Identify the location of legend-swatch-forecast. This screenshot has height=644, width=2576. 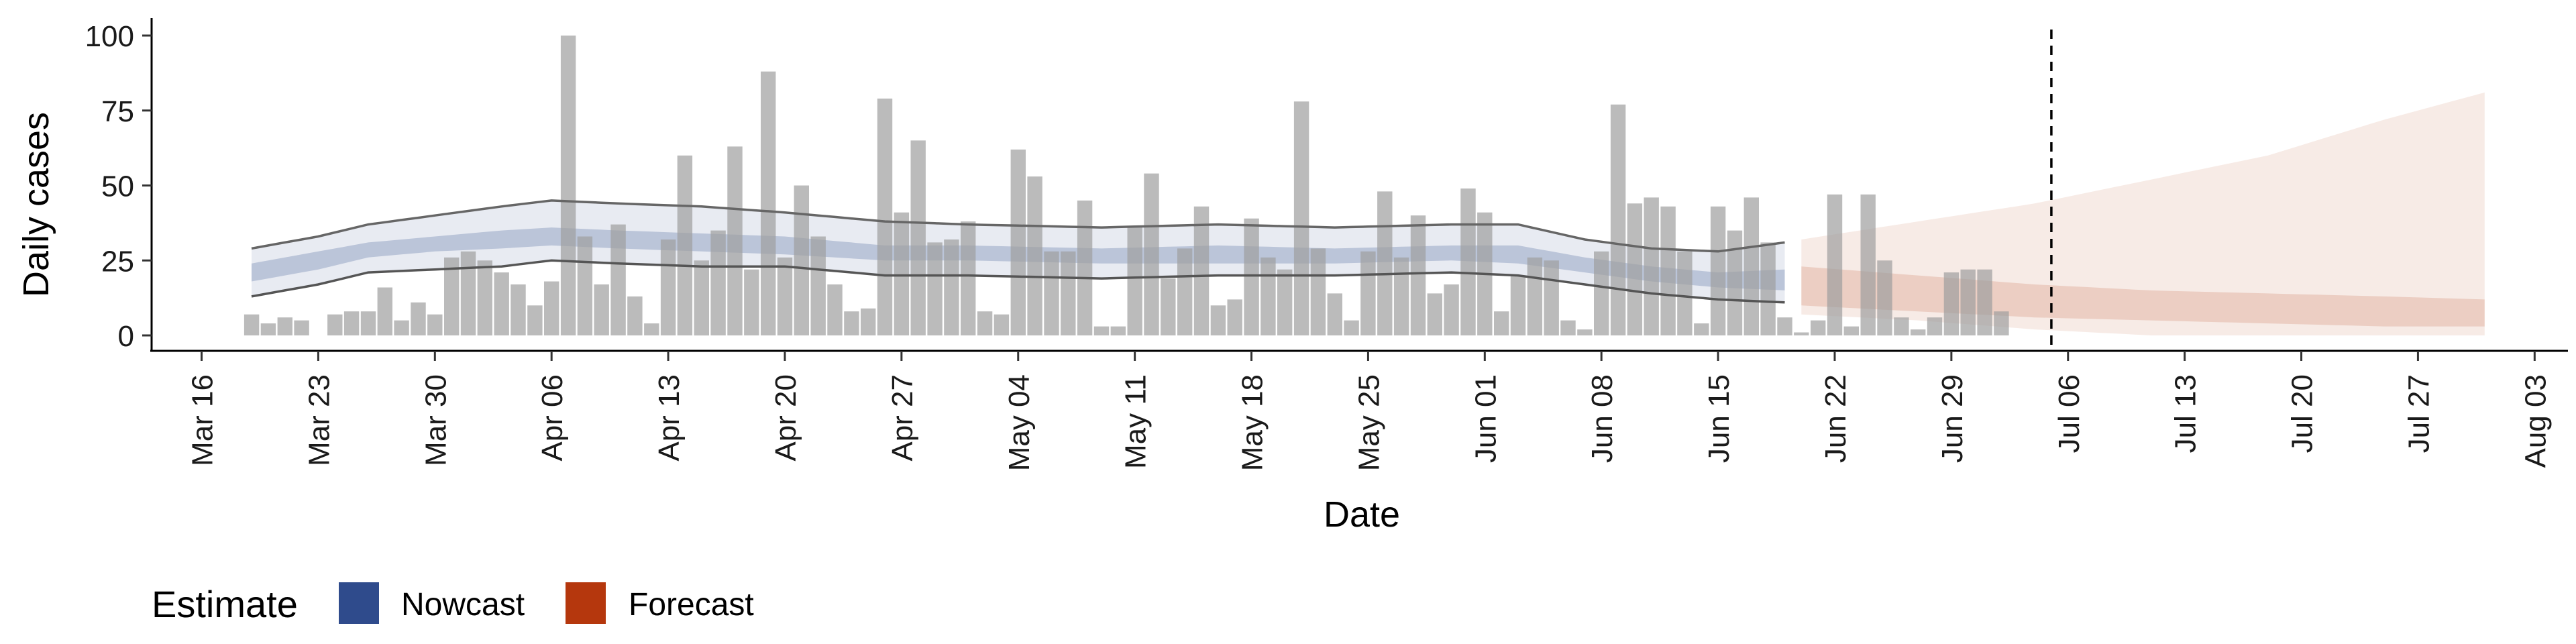
(586, 603).